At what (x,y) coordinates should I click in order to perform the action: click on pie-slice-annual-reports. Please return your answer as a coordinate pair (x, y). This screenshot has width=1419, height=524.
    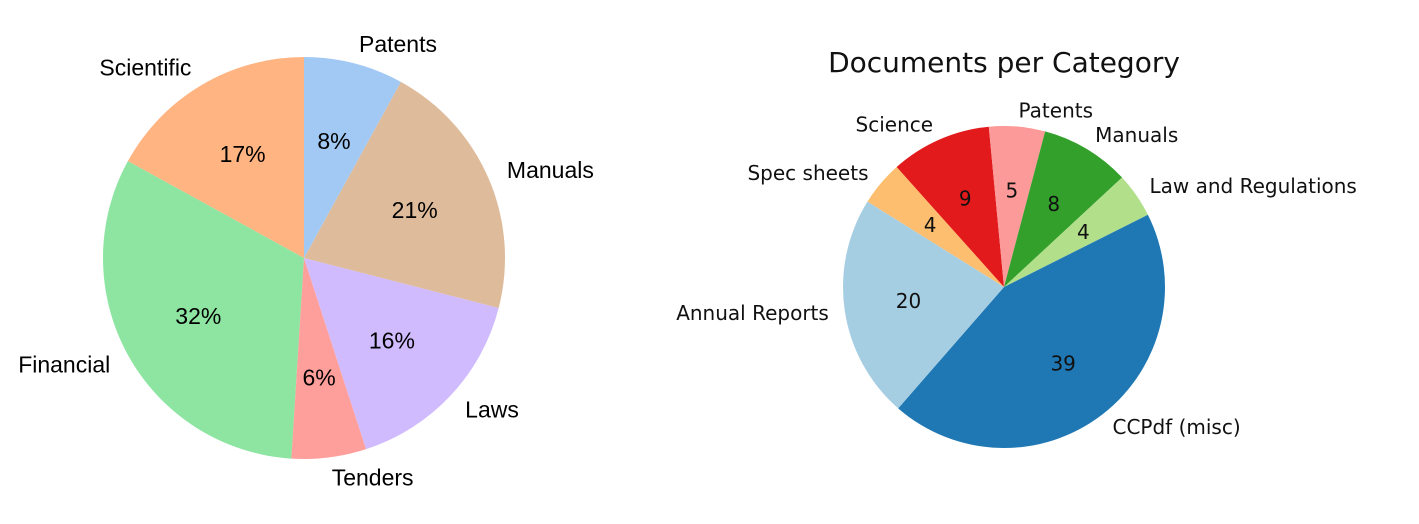
    Looking at the image, I should click on (923, 305).